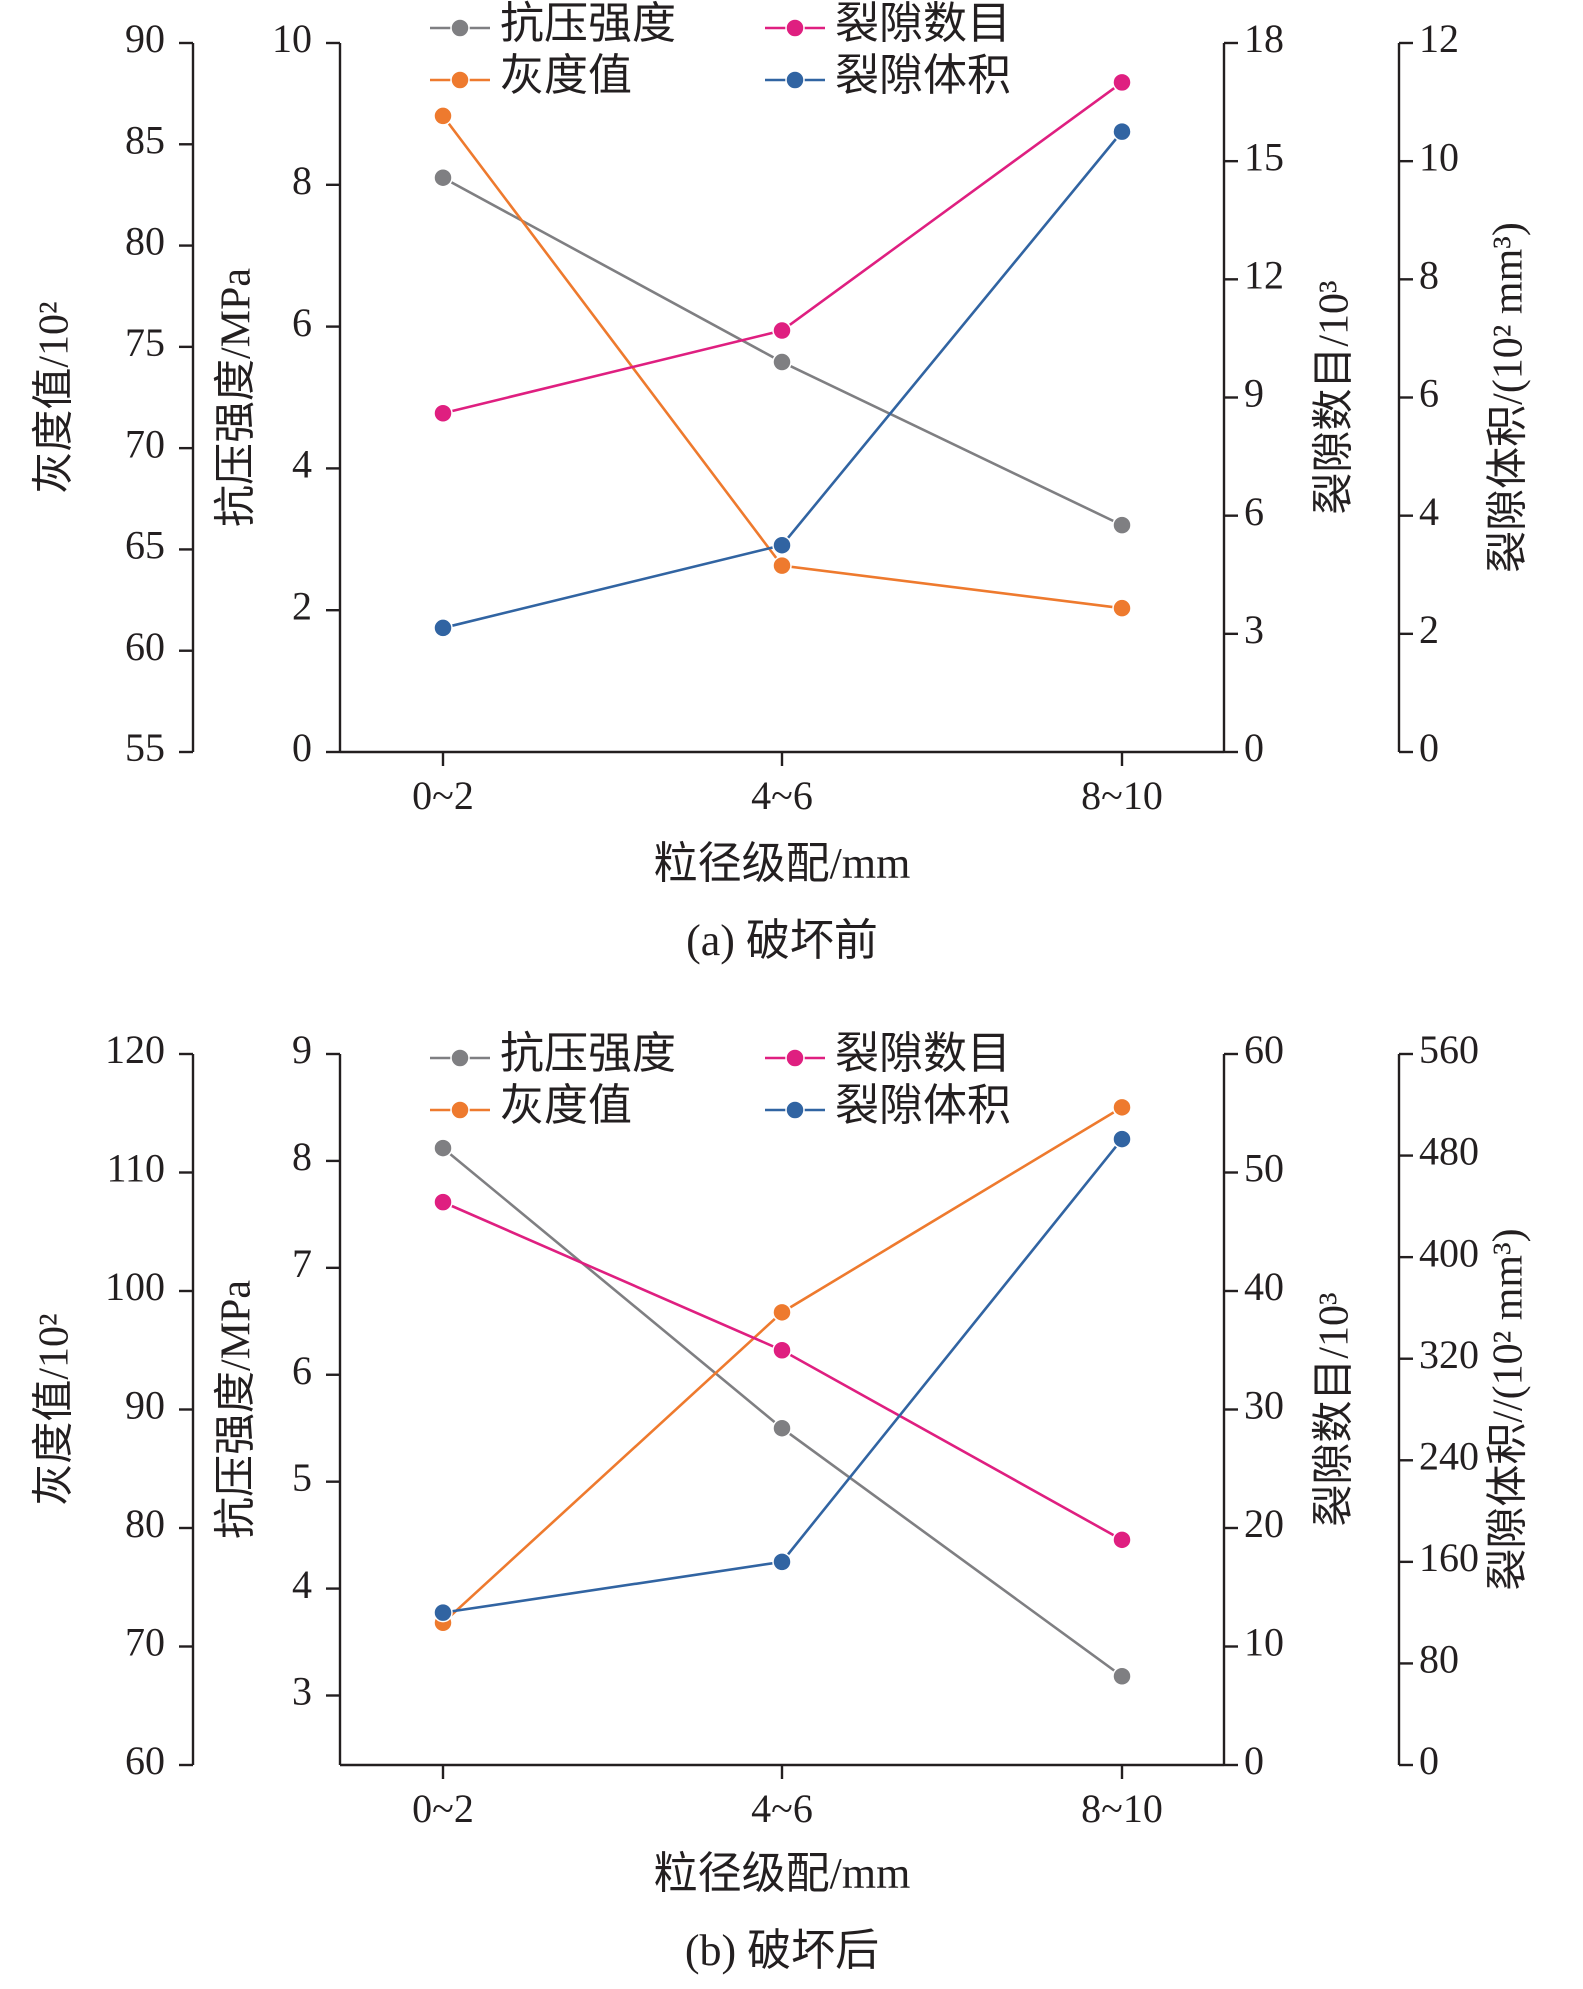  Describe the element at coordinates (1449, 1455) in the screenshot. I see `volume-tick-label: 240` at that location.